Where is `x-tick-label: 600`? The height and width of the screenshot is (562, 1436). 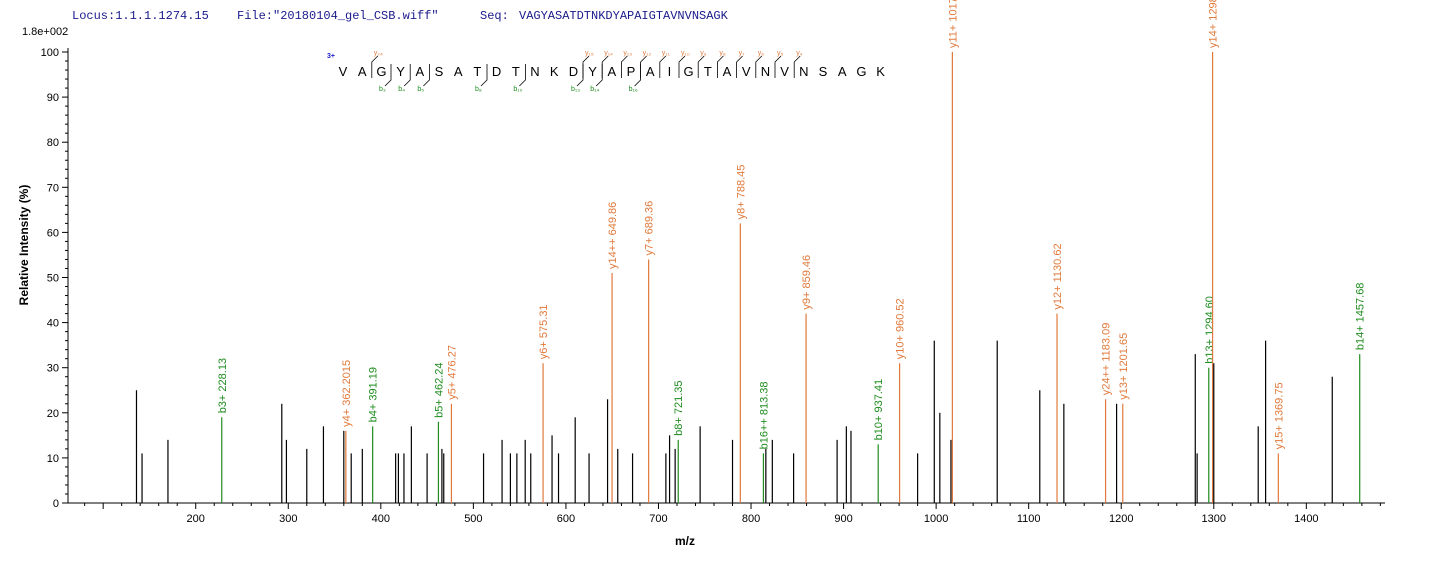
x-tick-label: 600 is located at coordinates (566, 519).